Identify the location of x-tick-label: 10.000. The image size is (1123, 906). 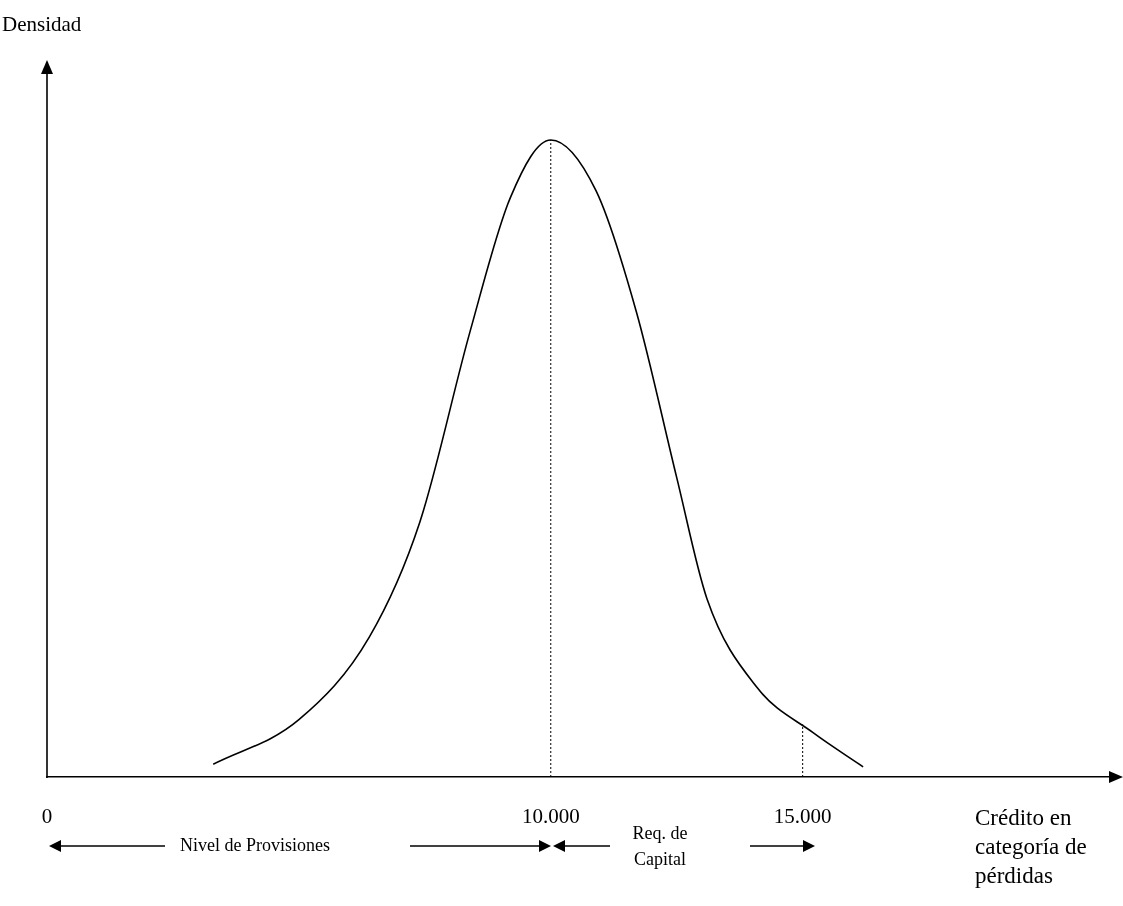
(550, 816).